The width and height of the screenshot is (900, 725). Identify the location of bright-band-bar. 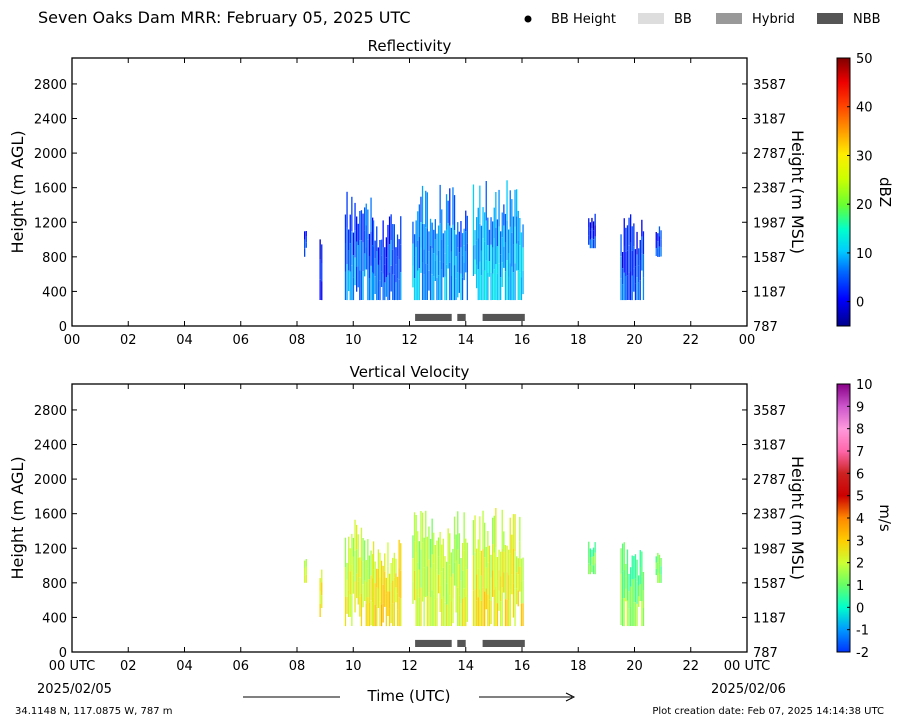
(503, 317).